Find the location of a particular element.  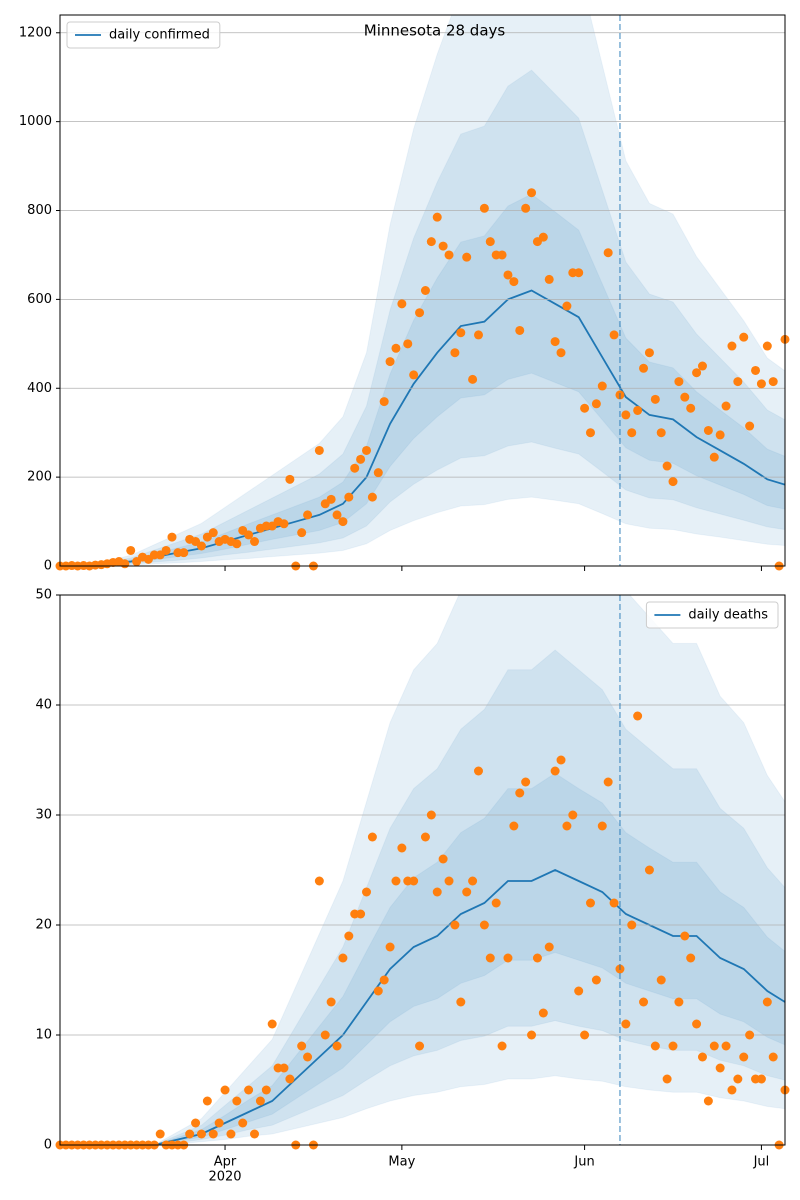

legend: daily deaths is located at coordinates (712, 615).